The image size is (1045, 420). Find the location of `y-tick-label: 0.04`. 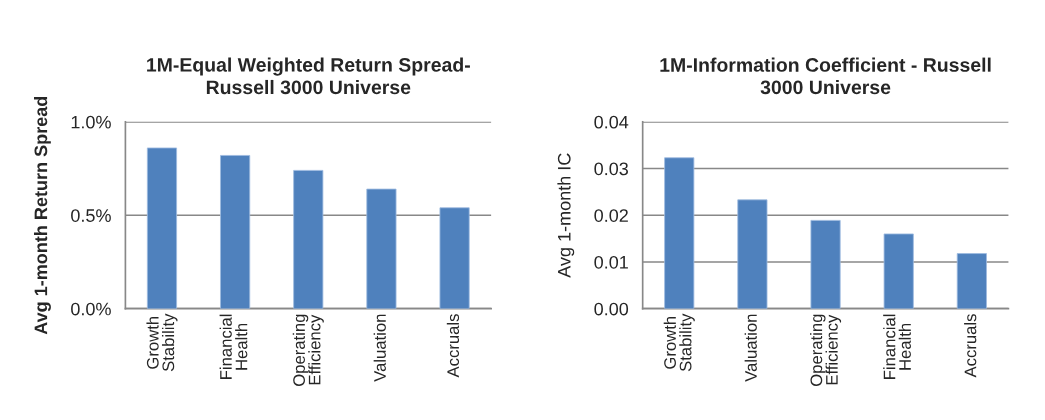

y-tick-label: 0.04 is located at coordinates (611, 122).